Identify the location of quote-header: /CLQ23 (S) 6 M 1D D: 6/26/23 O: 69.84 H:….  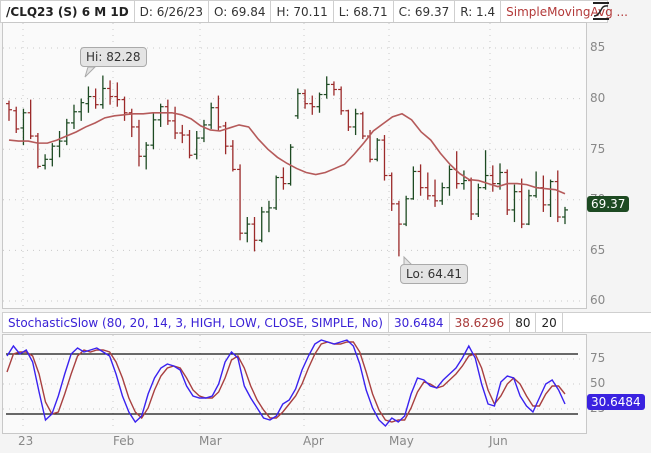
(314, 11).